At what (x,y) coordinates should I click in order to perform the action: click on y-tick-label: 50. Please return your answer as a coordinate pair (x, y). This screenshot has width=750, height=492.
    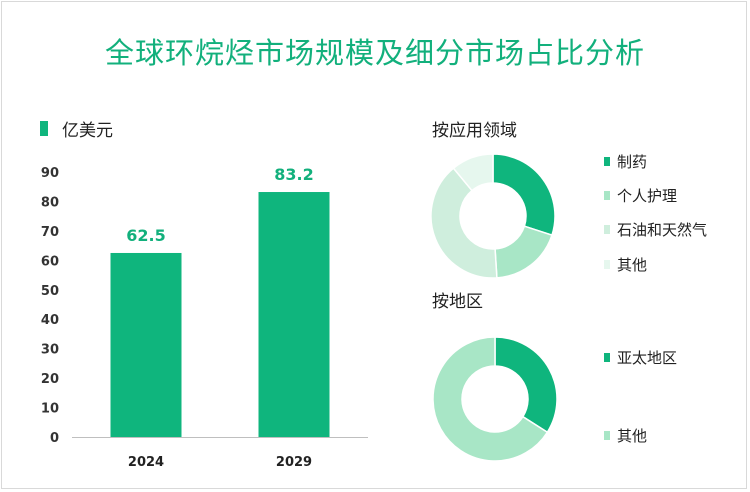
    Looking at the image, I should click on (50, 291).